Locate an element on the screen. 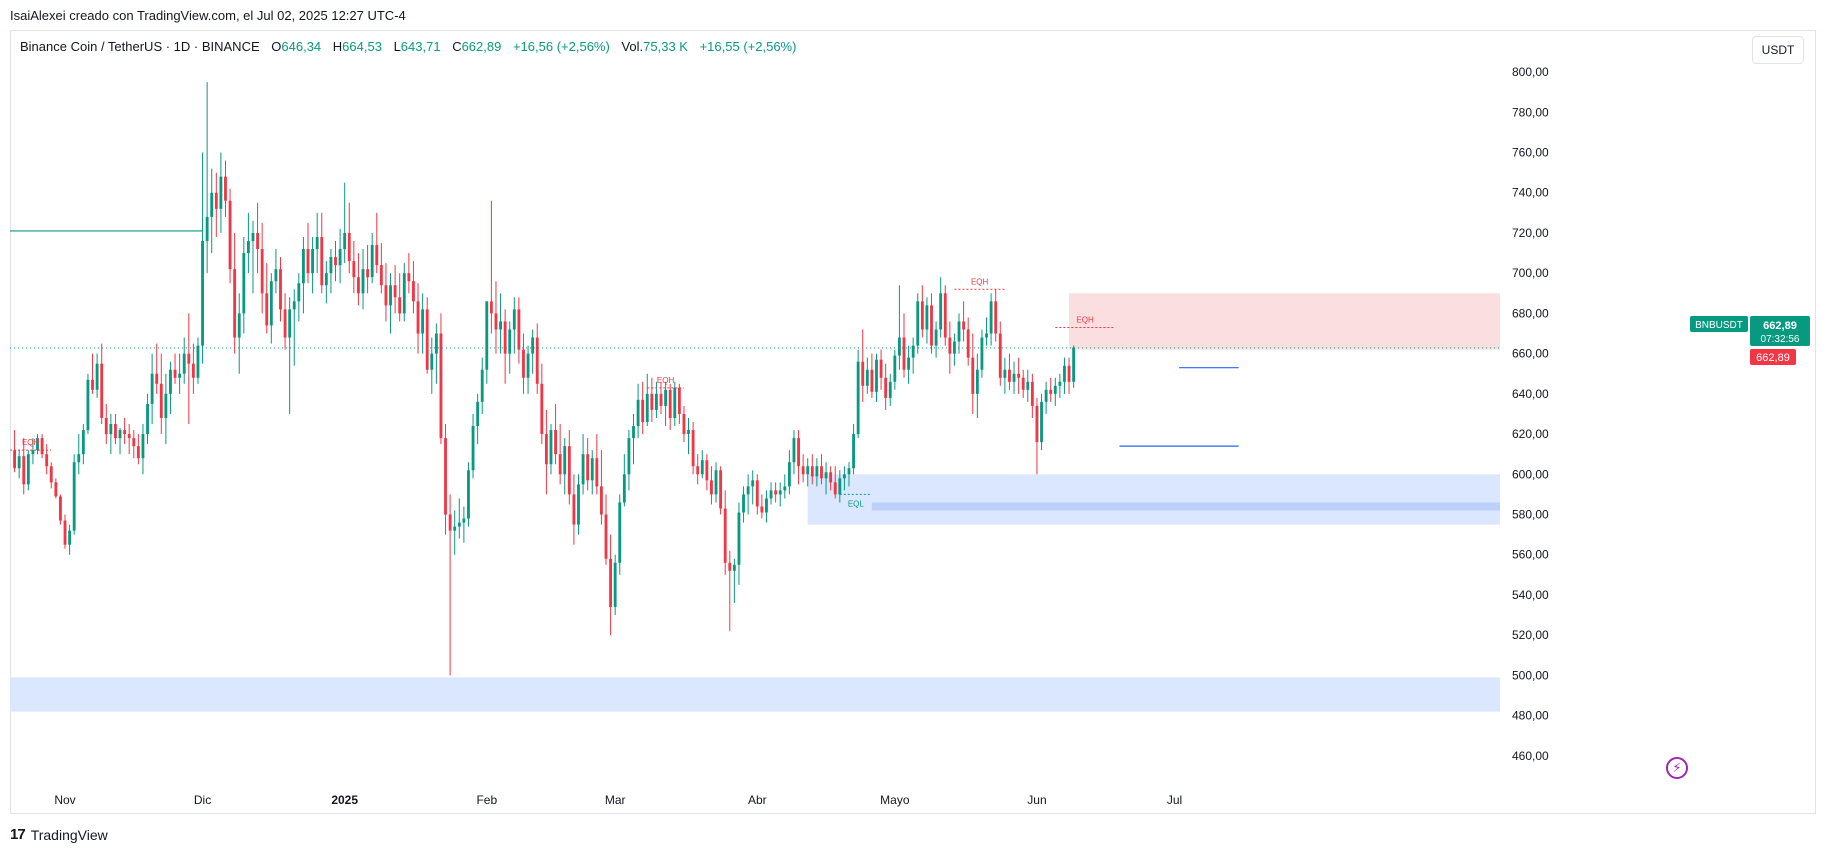 This screenshot has width=1826, height=853. close-label: C is located at coordinates (457, 46).